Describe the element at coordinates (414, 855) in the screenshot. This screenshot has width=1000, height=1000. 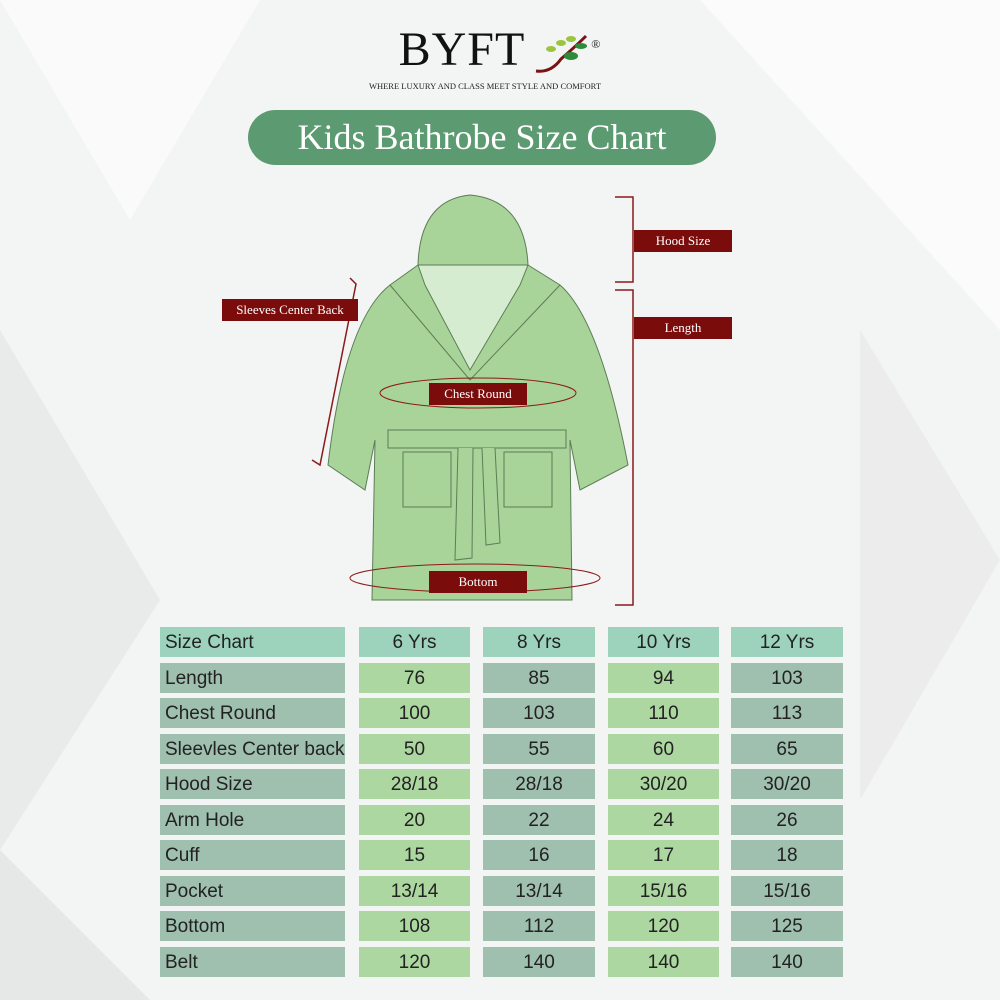
I see `table-cell: 15` at that location.